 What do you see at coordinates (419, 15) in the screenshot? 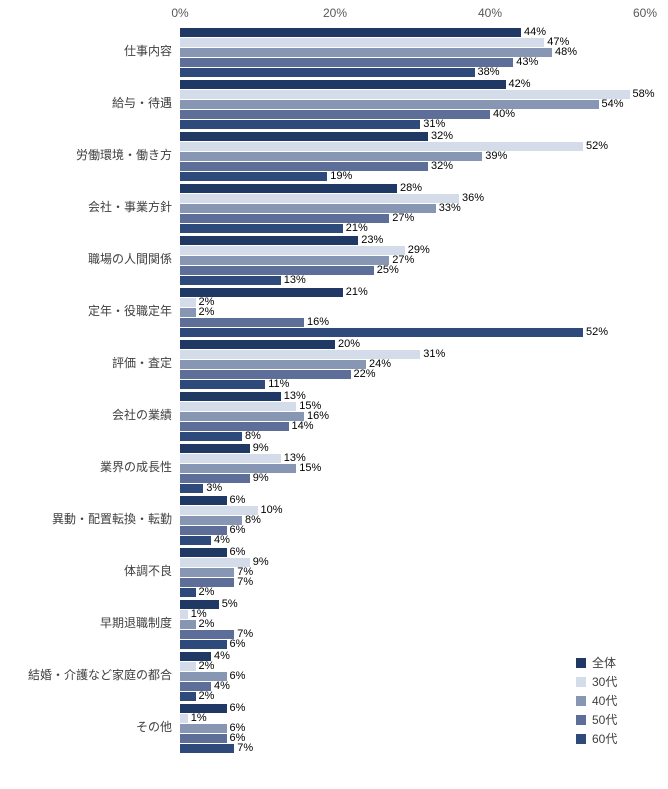
I see `x-axis: 0% 20% 40% 60%` at bounding box center [419, 15].